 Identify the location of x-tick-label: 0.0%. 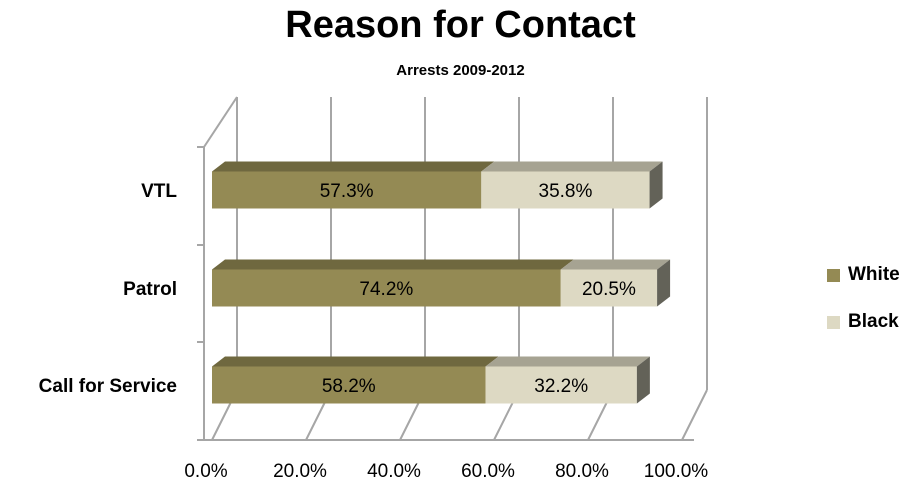
(205, 471).